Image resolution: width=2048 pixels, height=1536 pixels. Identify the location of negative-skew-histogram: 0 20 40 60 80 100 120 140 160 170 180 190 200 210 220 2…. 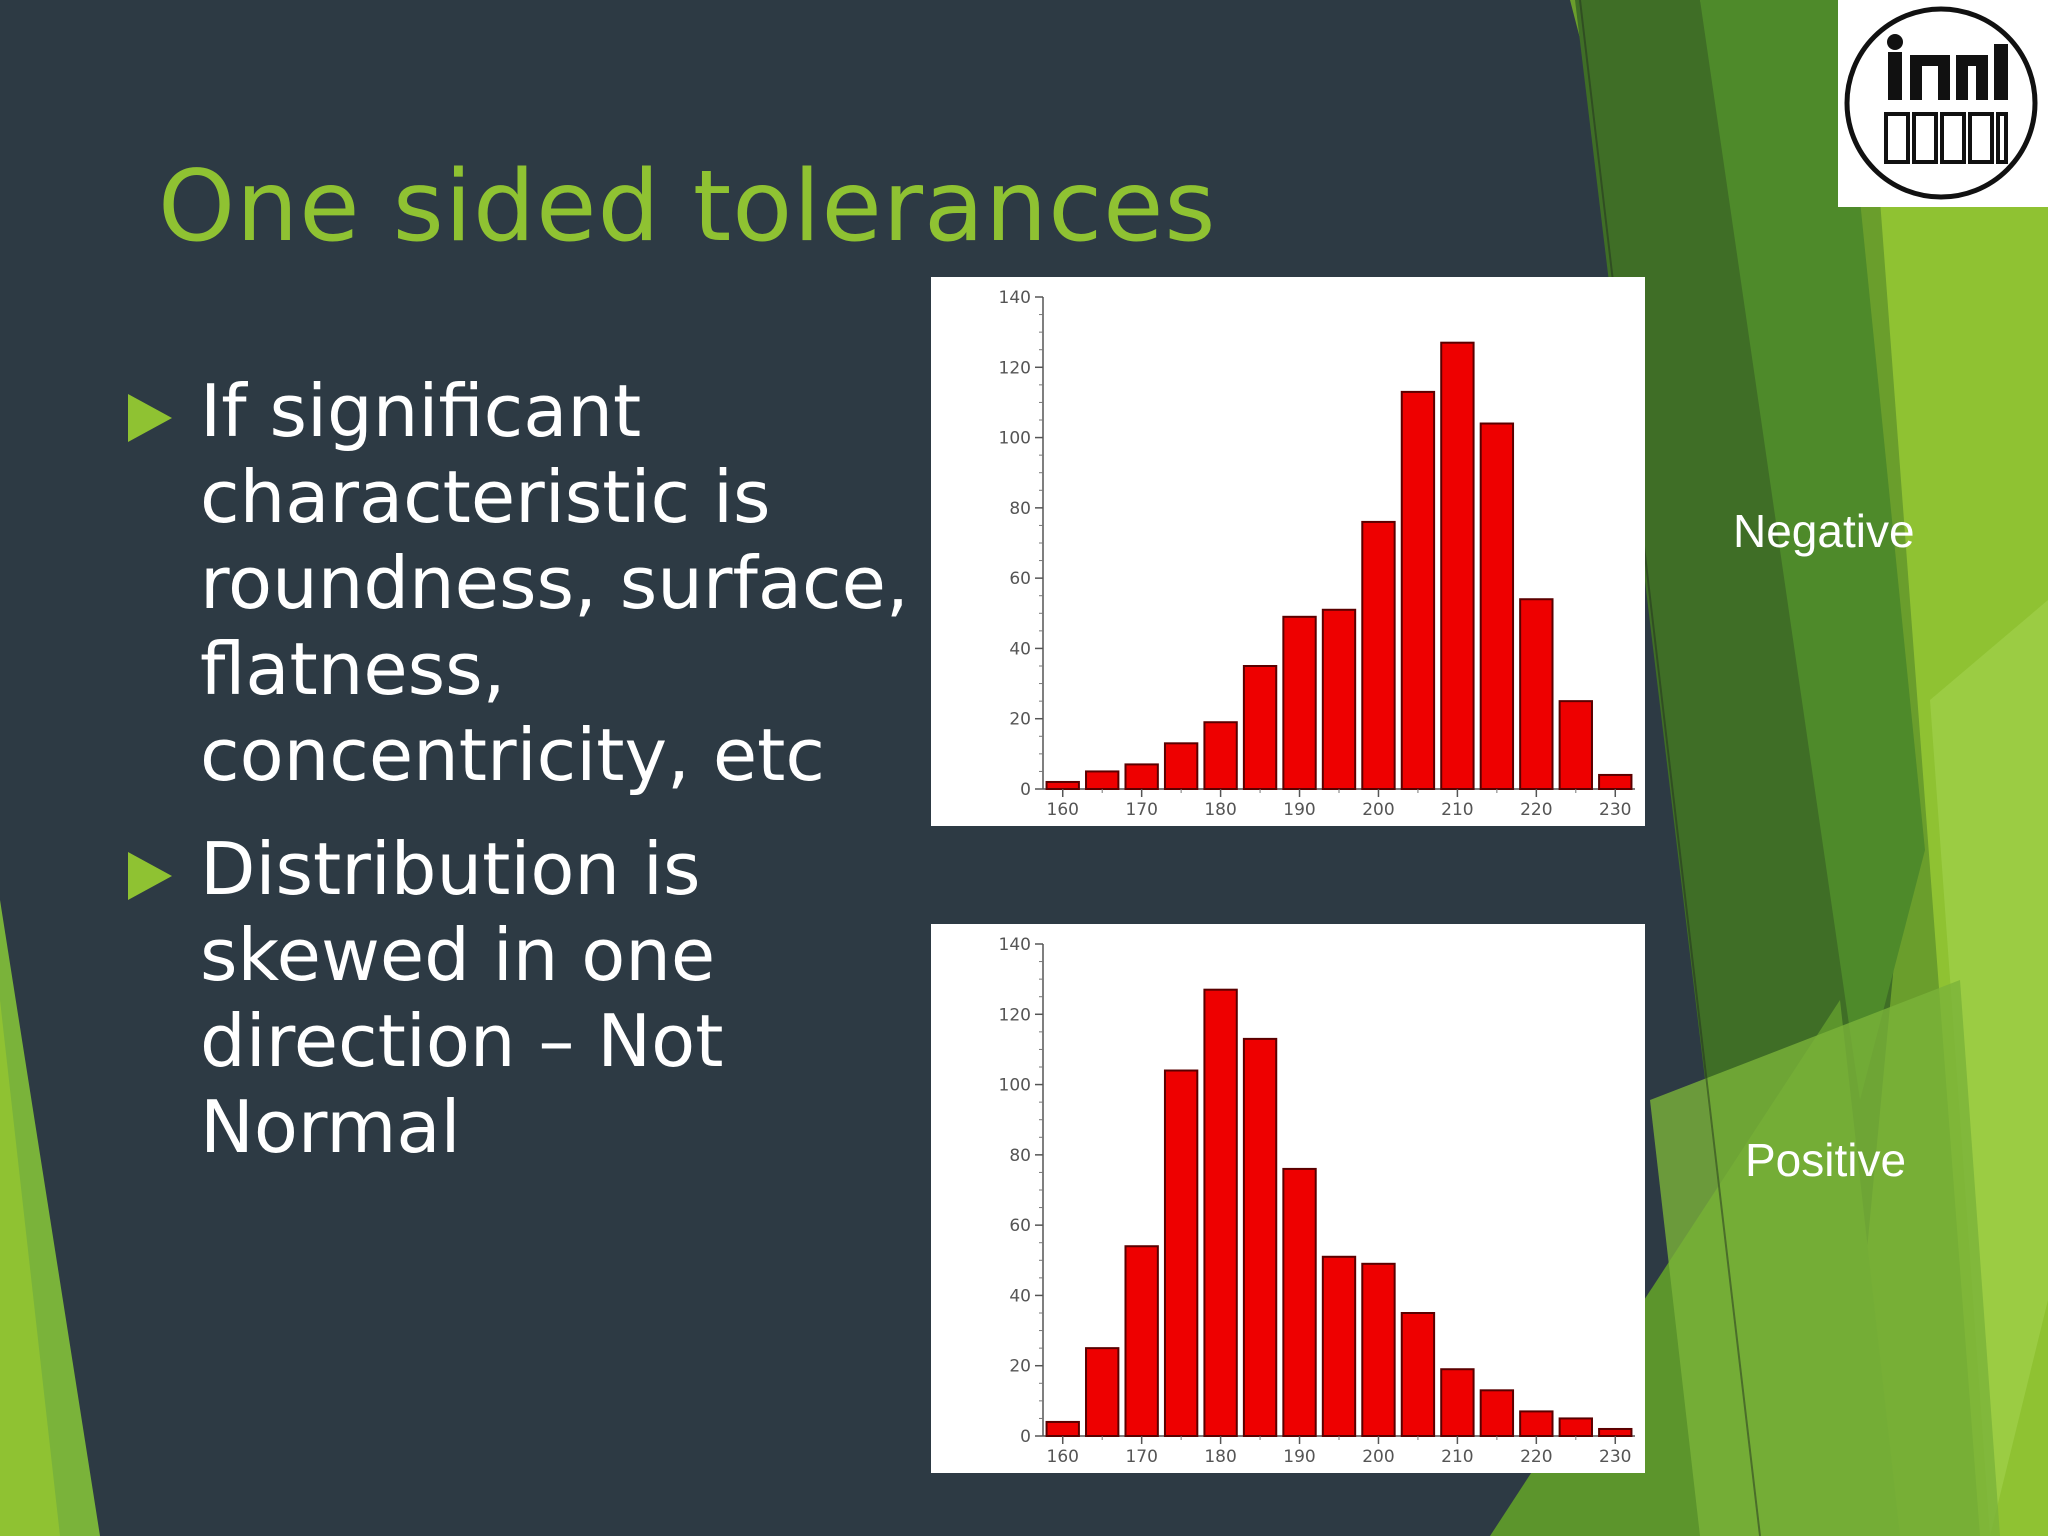
(1288, 551).